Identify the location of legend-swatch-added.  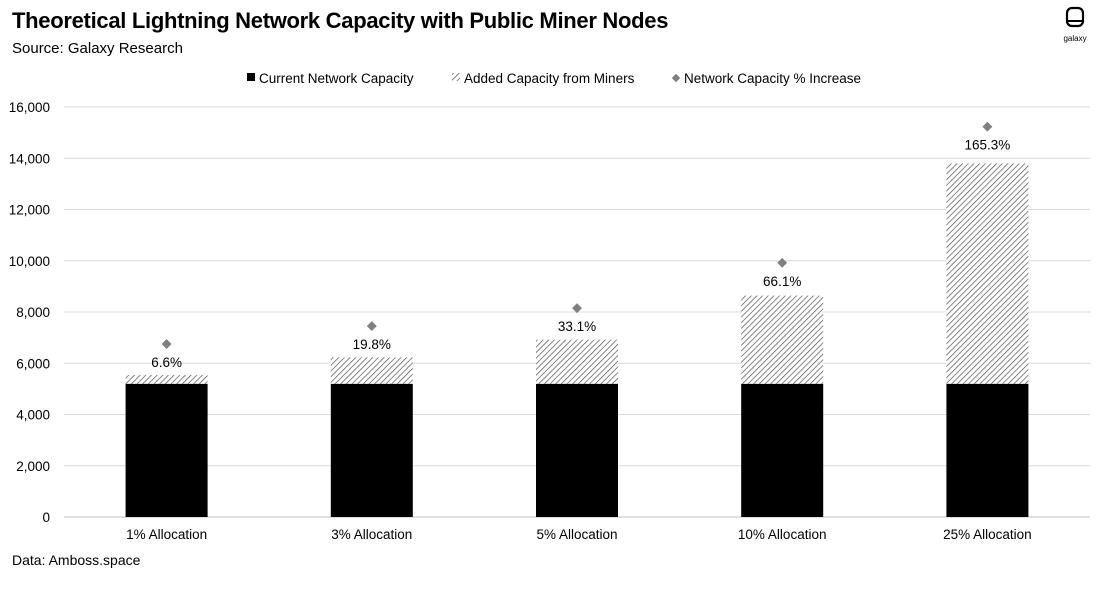
(456, 77).